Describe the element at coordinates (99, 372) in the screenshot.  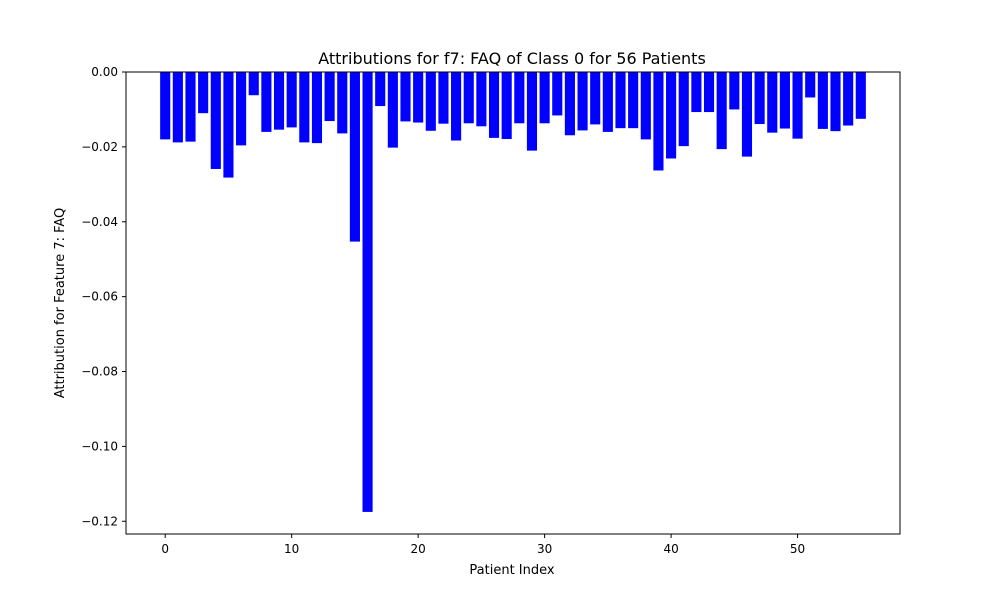
I see `y-tick-label: −0.08` at that location.